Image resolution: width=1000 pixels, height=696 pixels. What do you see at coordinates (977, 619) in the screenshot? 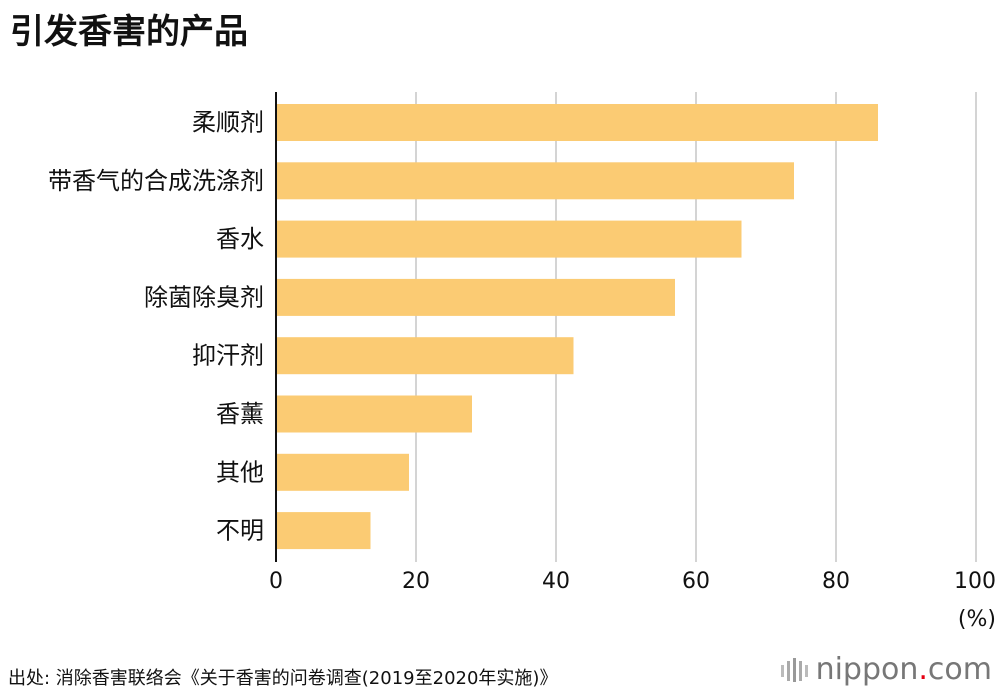
I see `x-axis-unit-label: (%)` at bounding box center [977, 619].